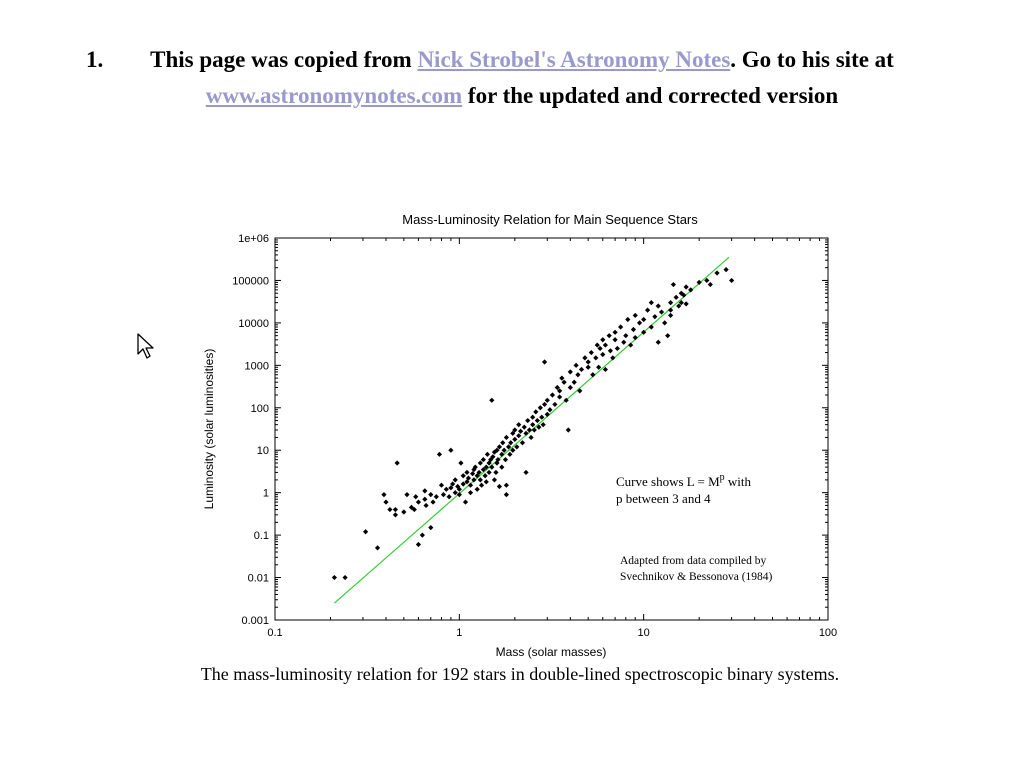 The image size is (1024, 768). I want to click on y-axis-label: Luminosity (solar luminosities), so click(209, 429).